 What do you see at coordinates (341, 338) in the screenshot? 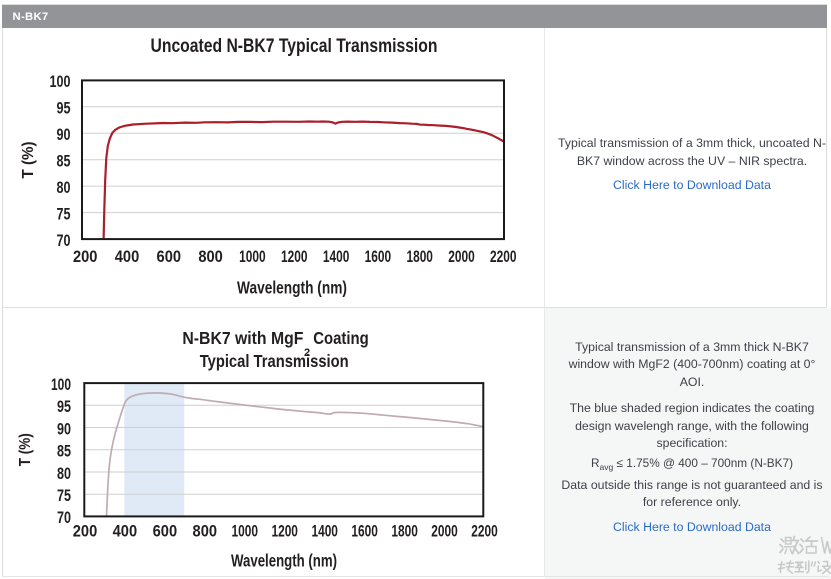
I see `svg-text: Coating` at bounding box center [341, 338].